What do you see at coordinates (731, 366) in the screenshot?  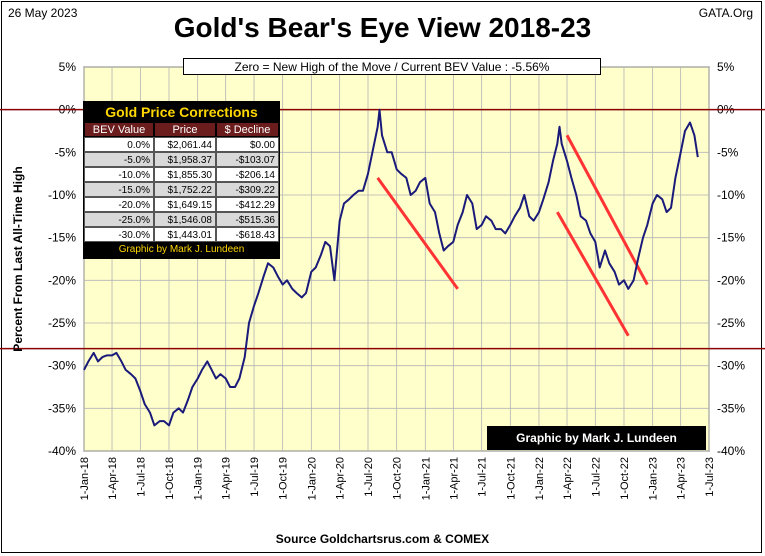 I see `y-tick-label-right: -30%` at bounding box center [731, 366].